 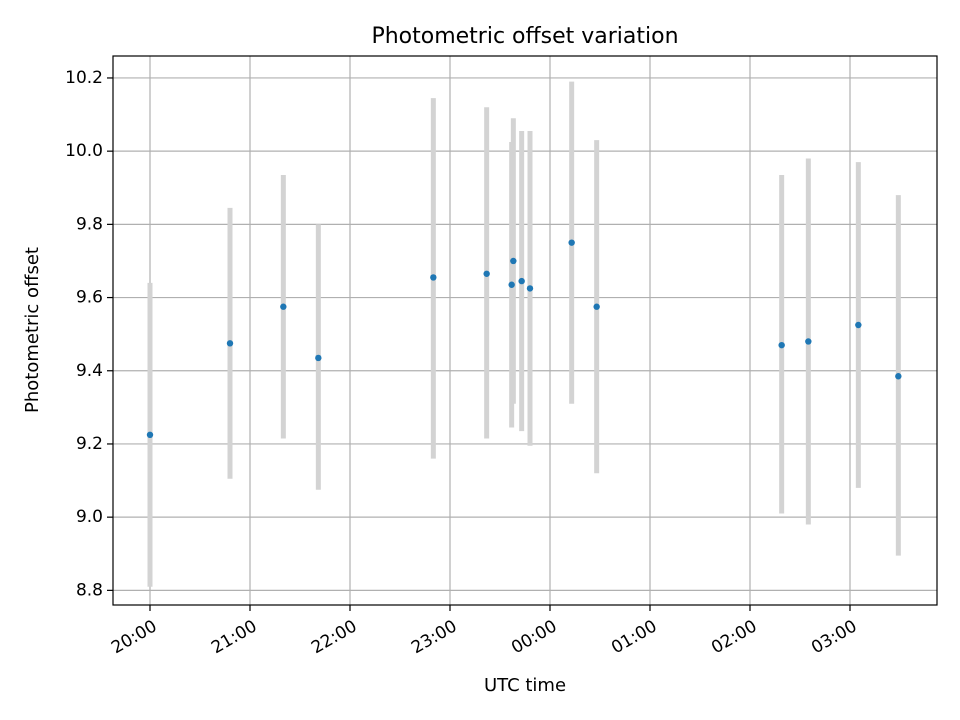 I want to click on x-tick-label: 21:00, so click(x=234, y=637).